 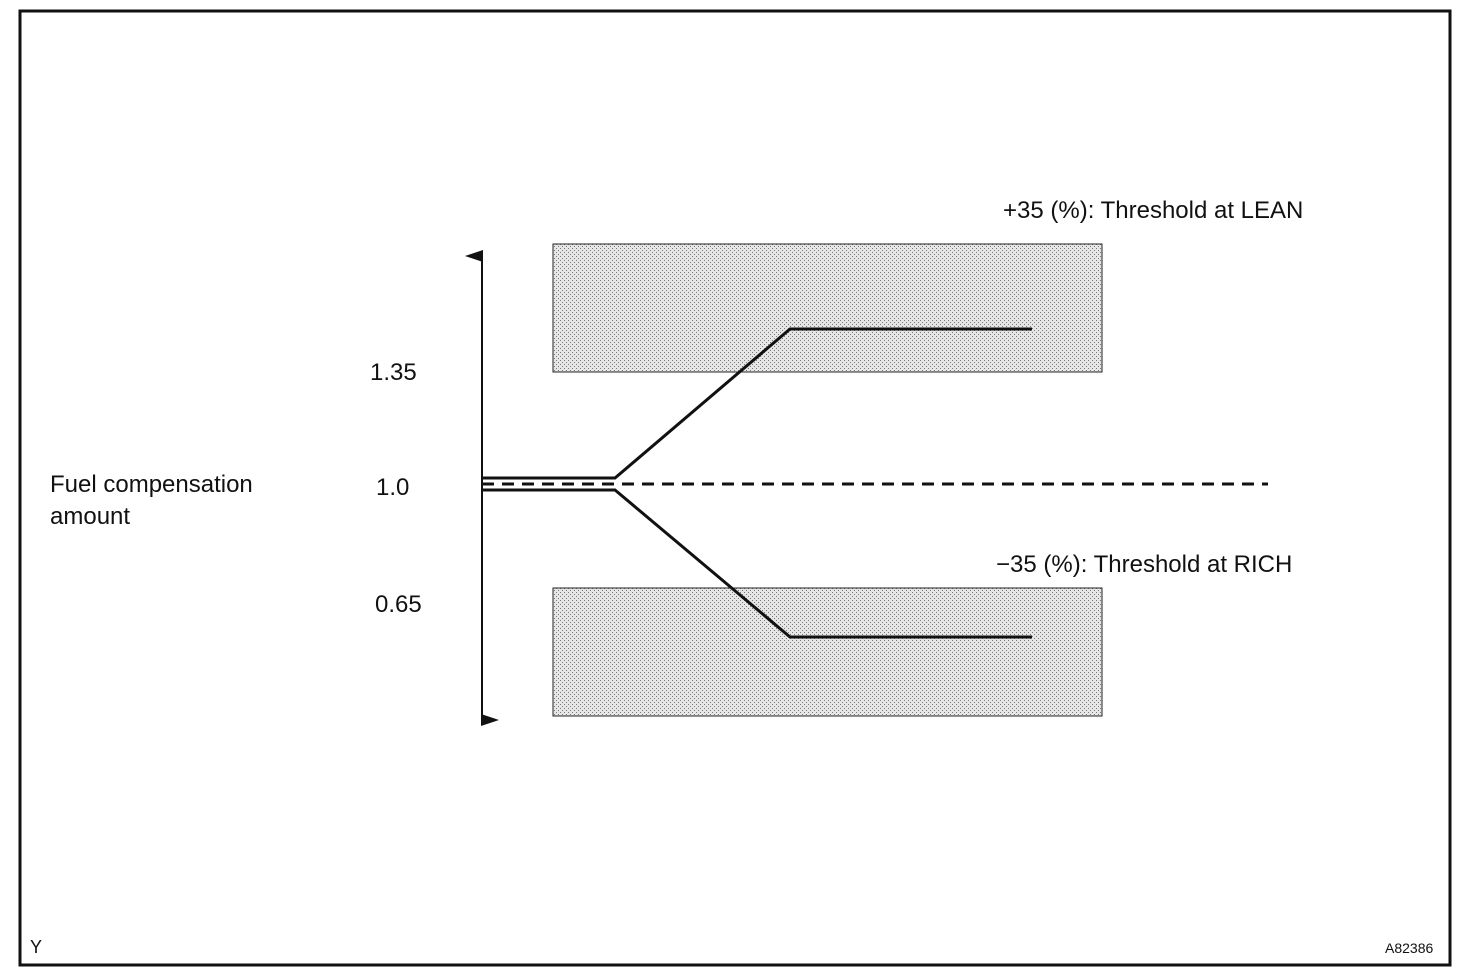 I want to click on lean-label: +35 (%): Threshold at LEAN, so click(x=1153, y=210).